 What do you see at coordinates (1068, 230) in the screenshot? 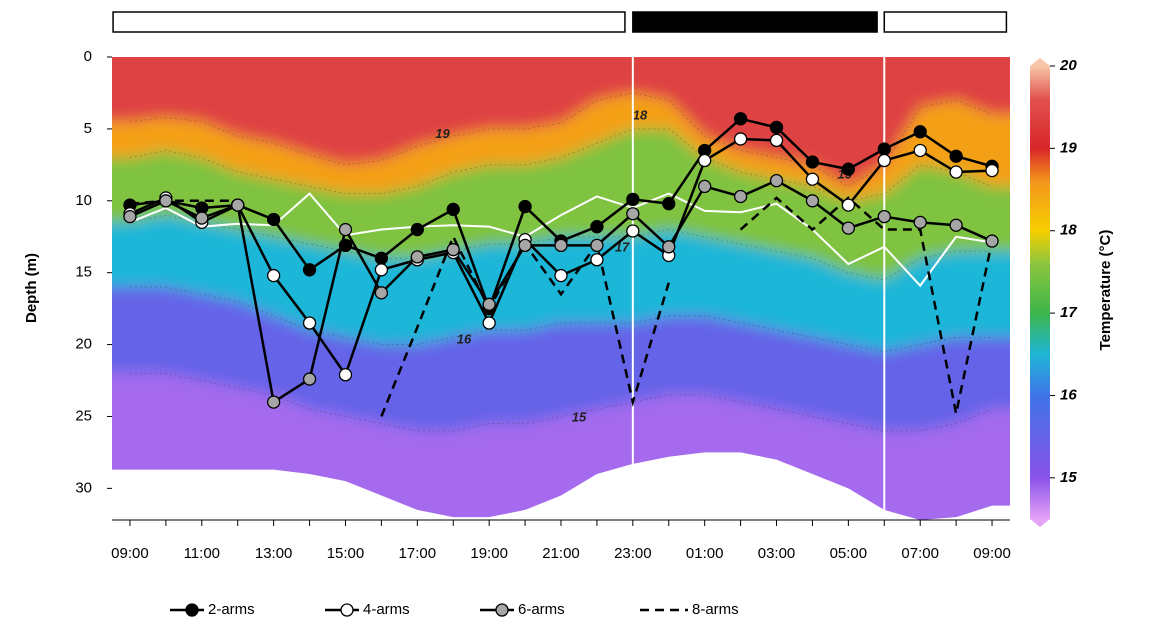
I see `colorbar-tick-label: 18` at bounding box center [1068, 230].